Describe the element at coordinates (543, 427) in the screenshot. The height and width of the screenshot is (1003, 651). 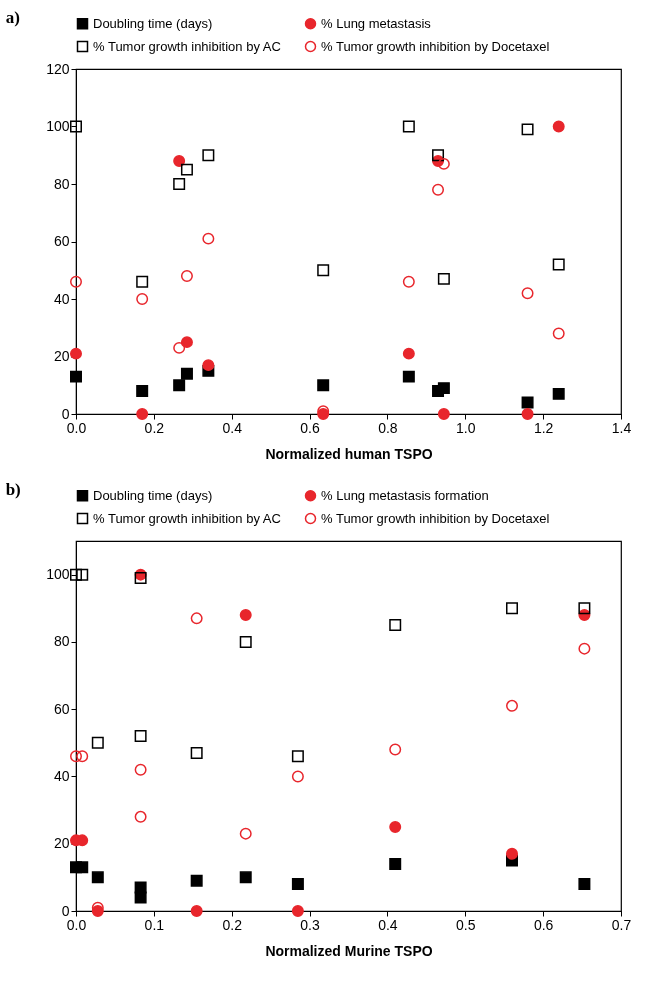
I see `x-tick-label: 1.2` at that location.